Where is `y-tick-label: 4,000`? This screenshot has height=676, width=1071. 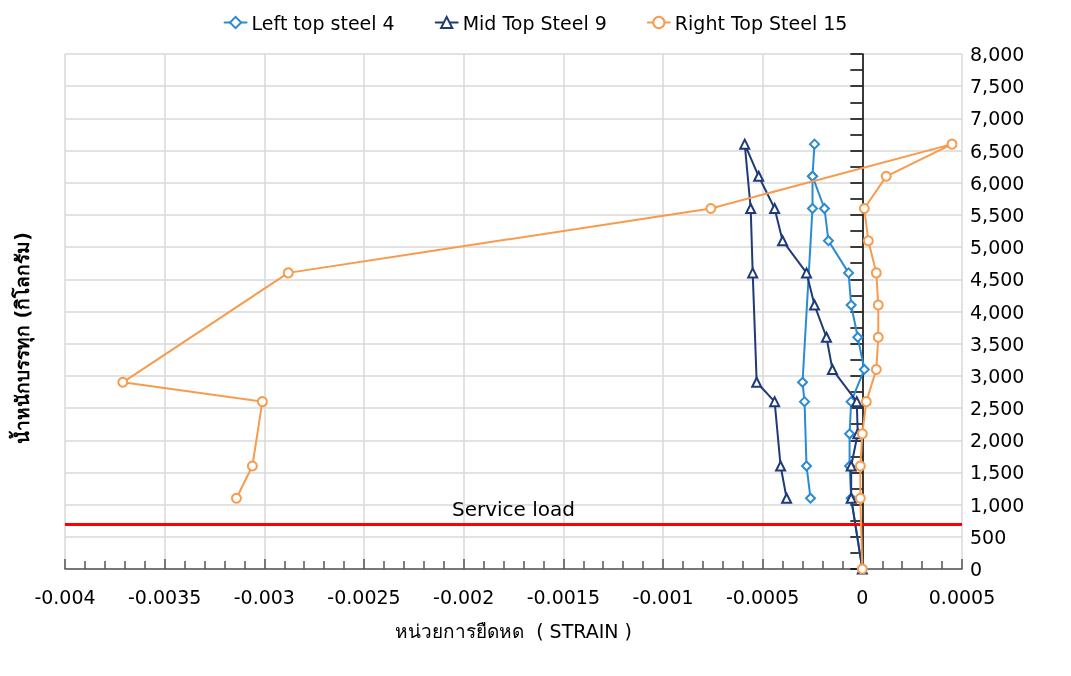
y-tick-label: 4,000 is located at coordinates (997, 311).